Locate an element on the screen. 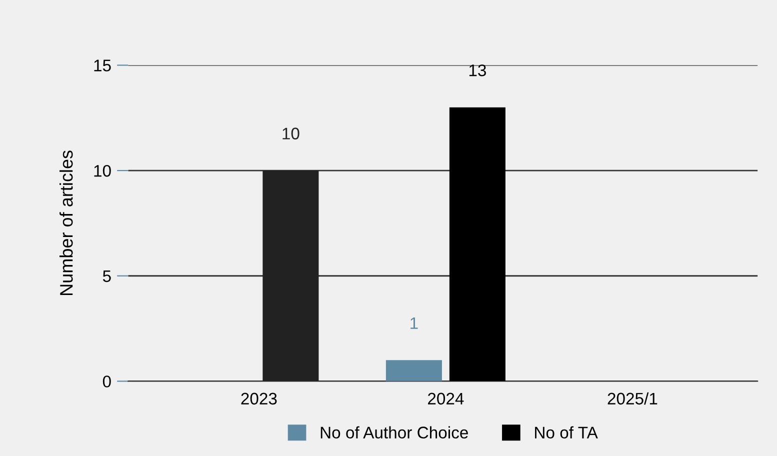 Image resolution: width=777 pixels, height=456 pixels. y-tick-label: 0 is located at coordinates (106, 382).